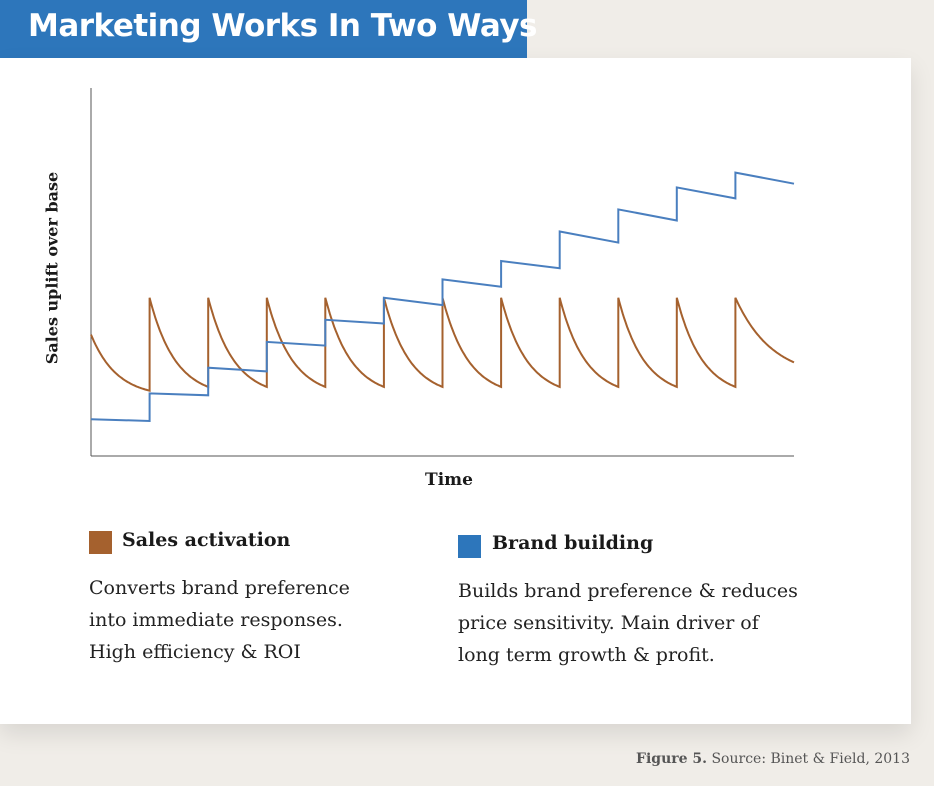 The width and height of the screenshot is (934, 786). What do you see at coordinates (282, 26) in the screenshot?
I see `page-title: Marketing Works In Two Ways` at bounding box center [282, 26].